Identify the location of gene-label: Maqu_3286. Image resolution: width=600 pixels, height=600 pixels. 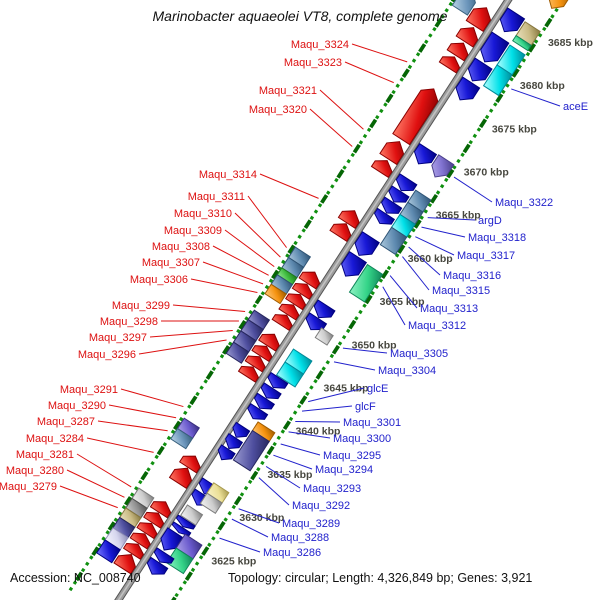
(292, 553).